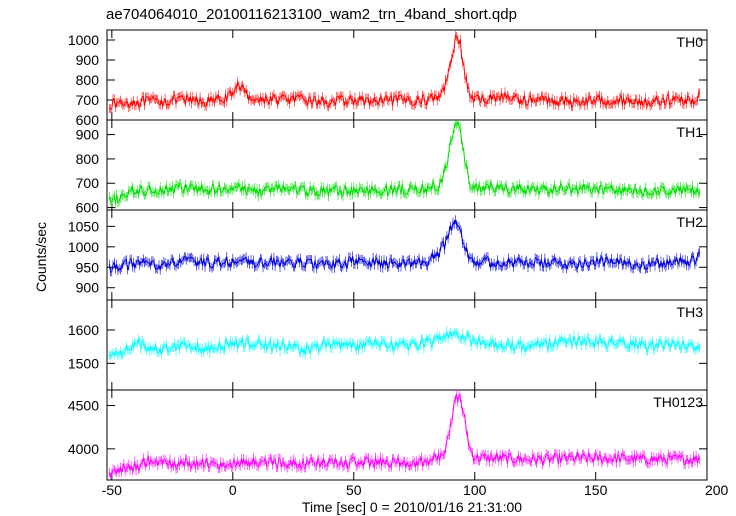  I want to click on x-tick-label: 100, so click(475, 490).